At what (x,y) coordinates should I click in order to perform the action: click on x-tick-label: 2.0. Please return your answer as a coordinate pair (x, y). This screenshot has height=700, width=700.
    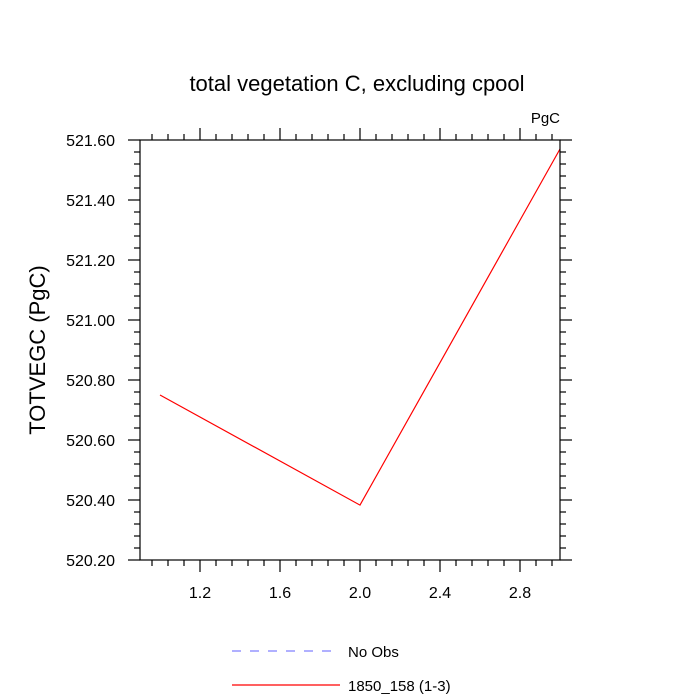
    Looking at the image, I should click on (360, 593).